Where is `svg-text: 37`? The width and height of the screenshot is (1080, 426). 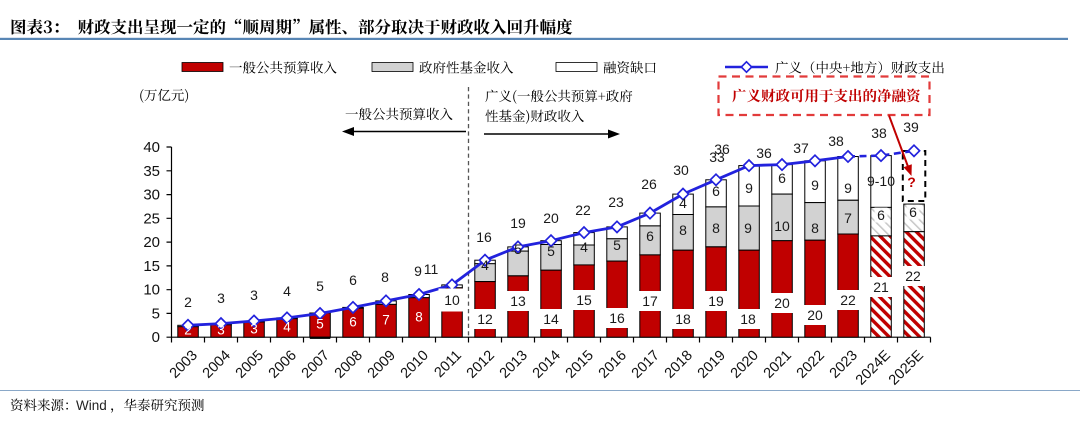 svg-text: 37 is located at coordinates (801, 148).